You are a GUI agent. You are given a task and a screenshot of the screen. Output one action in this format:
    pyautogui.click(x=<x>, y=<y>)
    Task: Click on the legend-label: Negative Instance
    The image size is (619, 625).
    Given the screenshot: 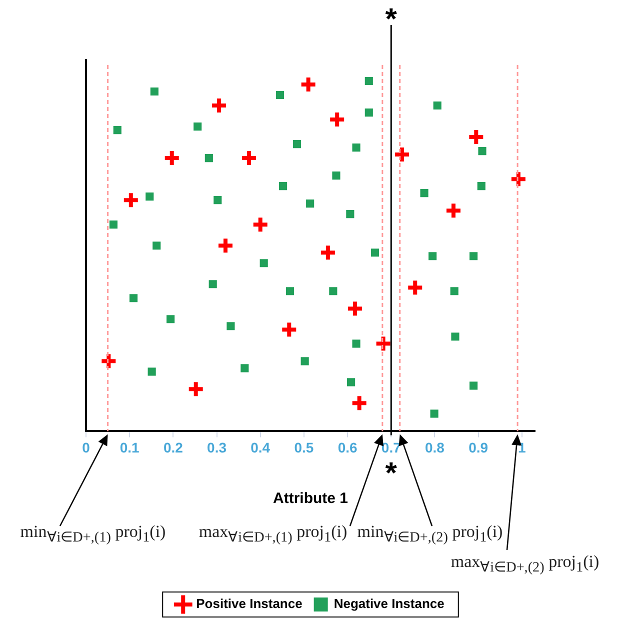 What is the action you would take?
    pyautogui.click(x=389, y=604)
    